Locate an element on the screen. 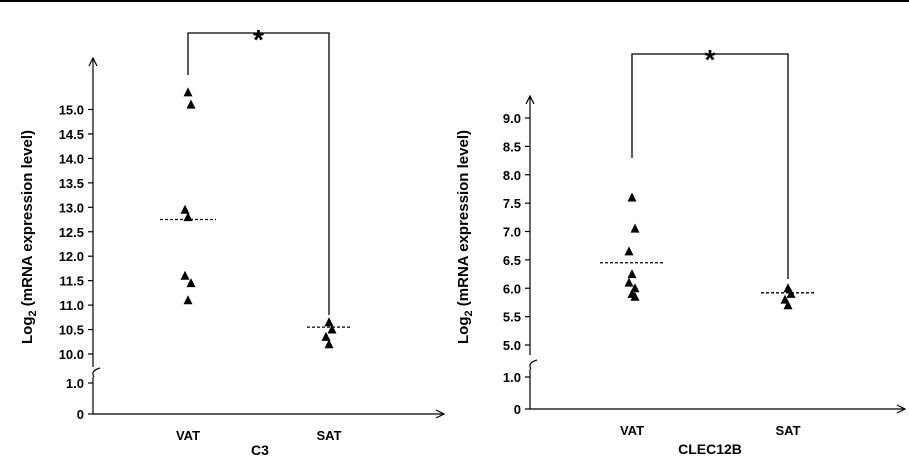 The height and width of the screenshot is (461, 909). y-tick-label: 10.5 is located at coordinates (71, 330).